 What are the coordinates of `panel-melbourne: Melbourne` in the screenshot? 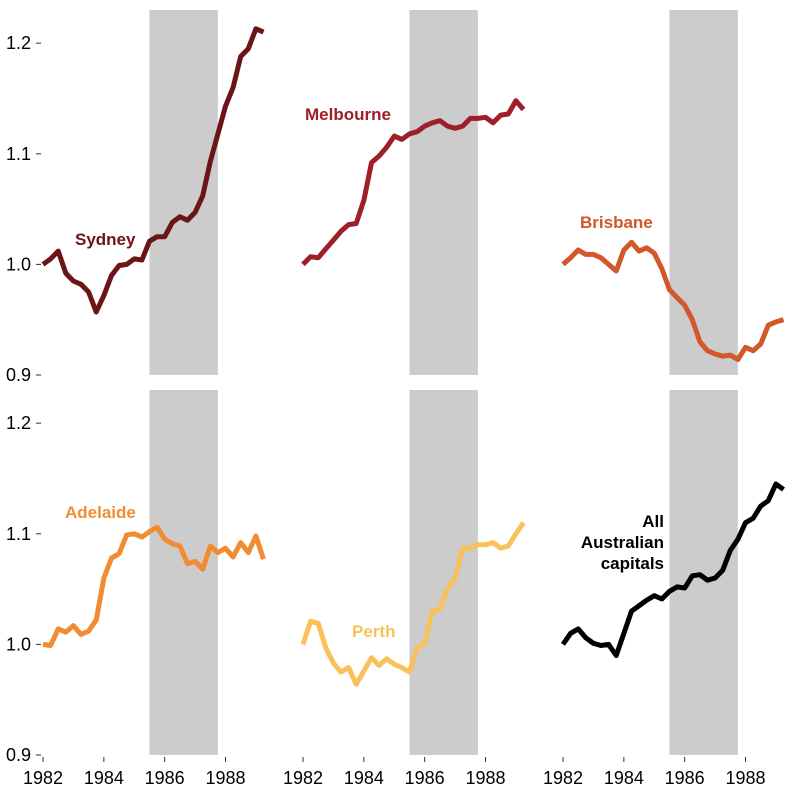 It's located at (413, 192).